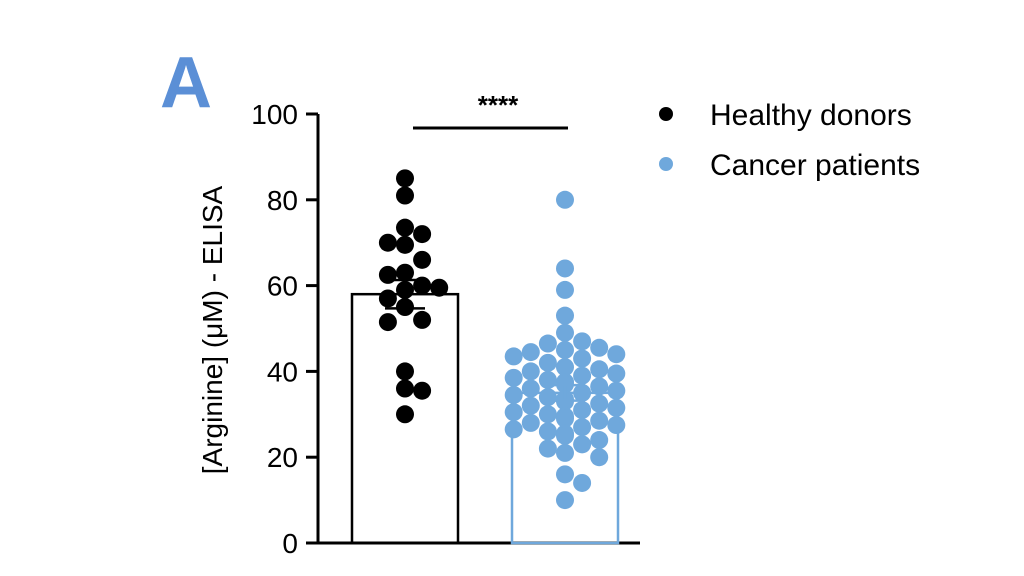  Describe the element at coordinates (815, 165) in the screenshot. I see `legend-label-cancer: Cancer patients` at that location.